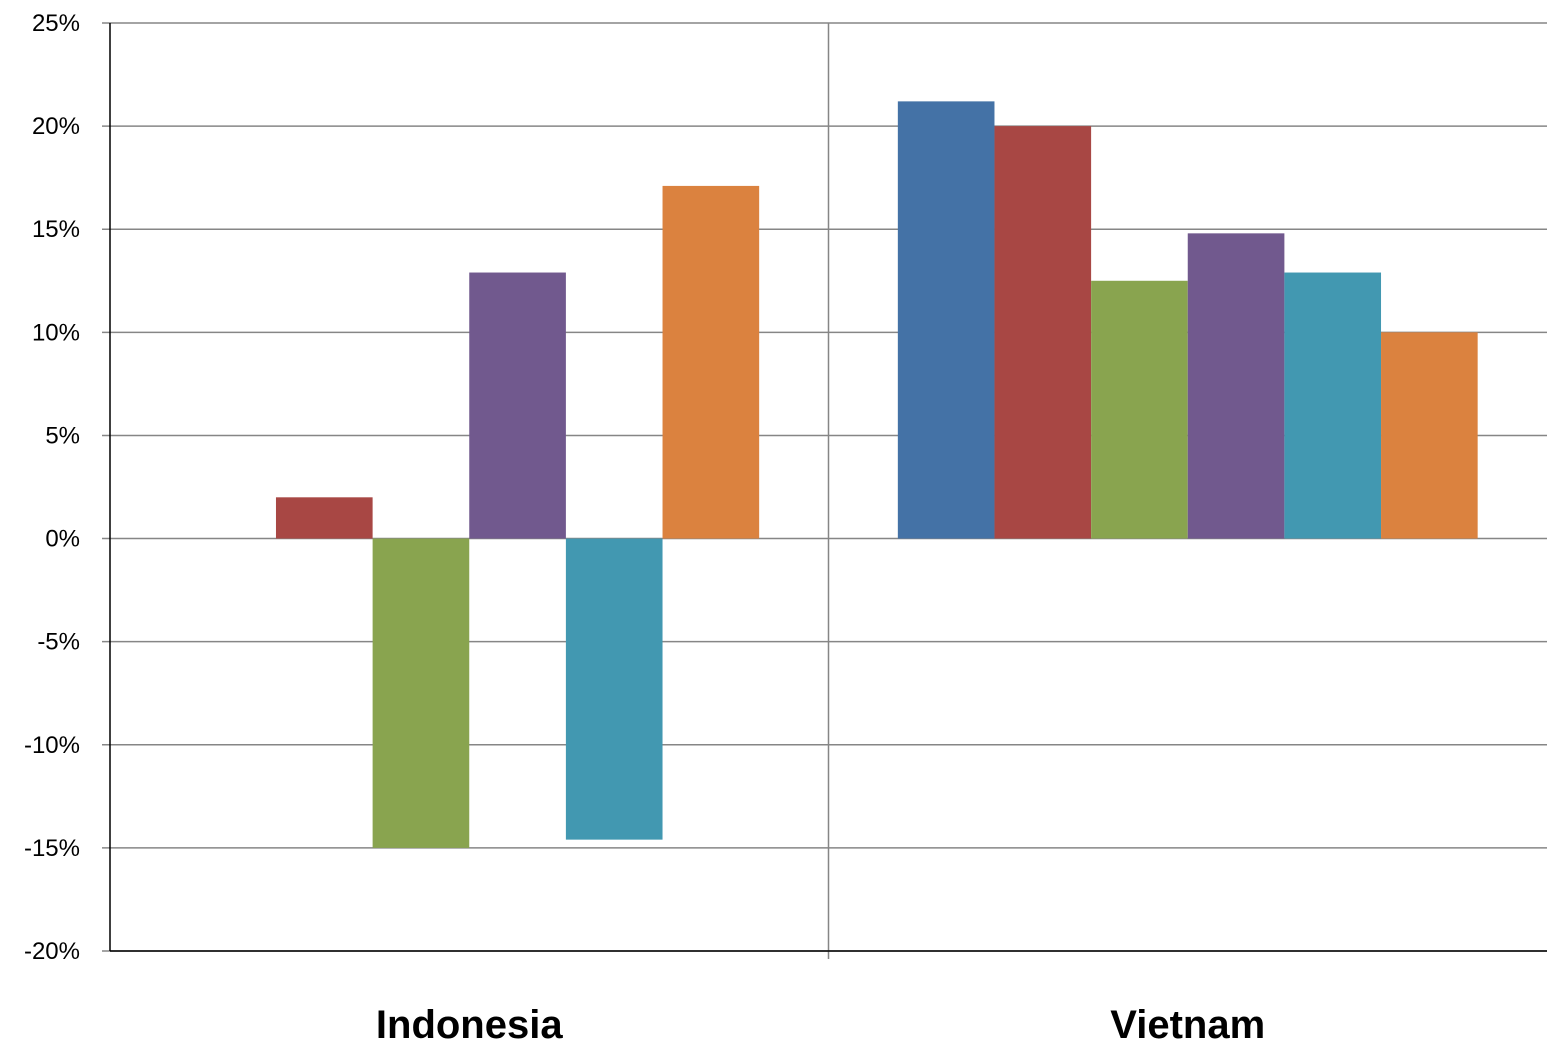  What do you see at coordinates (56, 23) in the screenshot?
I see `y-tick-label: 25%` at bounding box center [56, 23].